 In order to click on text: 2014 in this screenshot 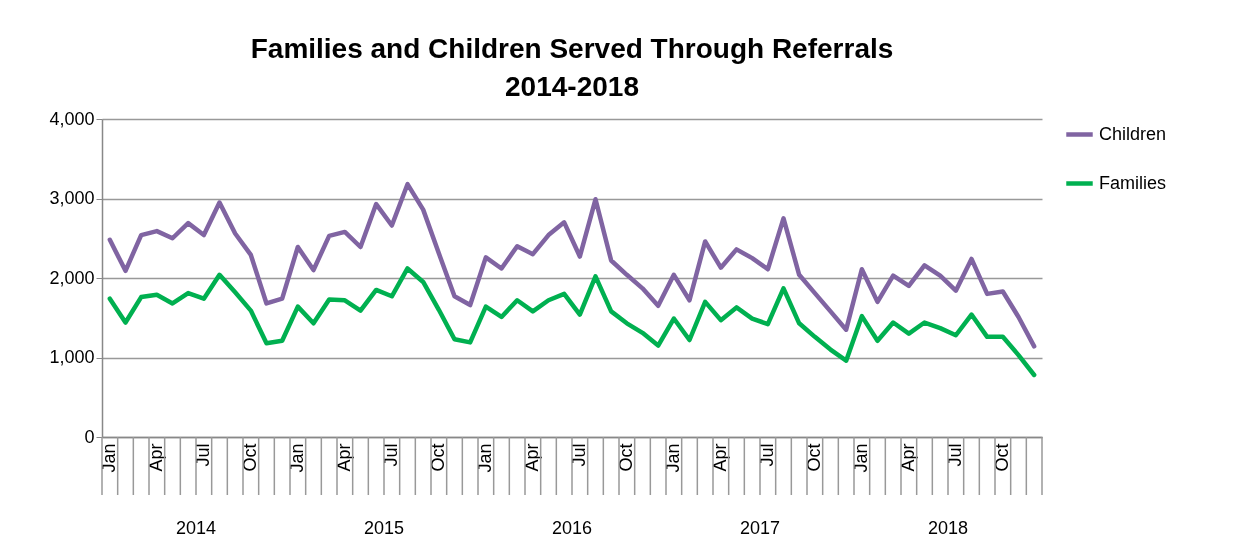, I will do `click(196, 528)`.